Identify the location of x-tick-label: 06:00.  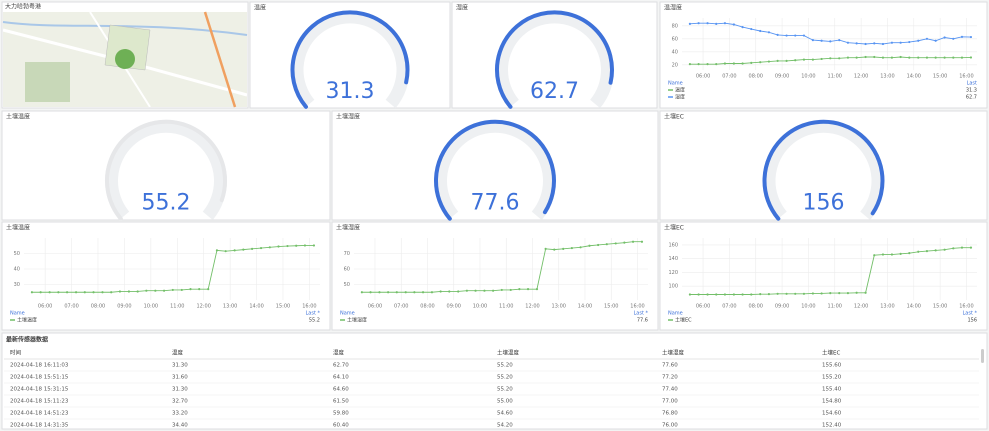
(703, 307).